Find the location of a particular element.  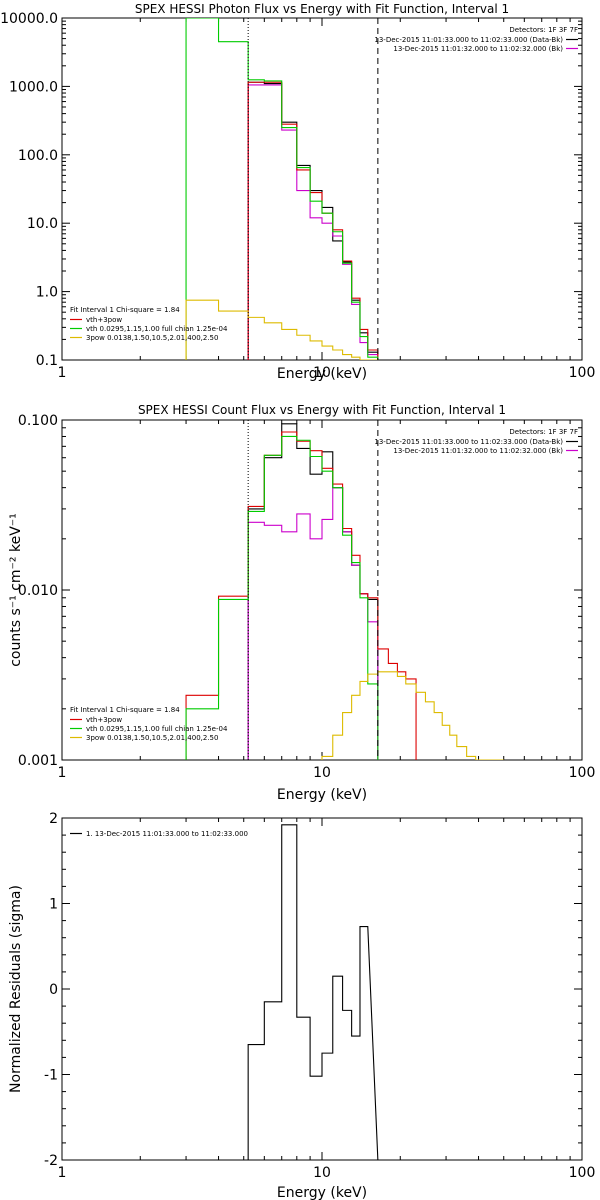

y-tick-label: -1 is located at coordinates (51, 1076).